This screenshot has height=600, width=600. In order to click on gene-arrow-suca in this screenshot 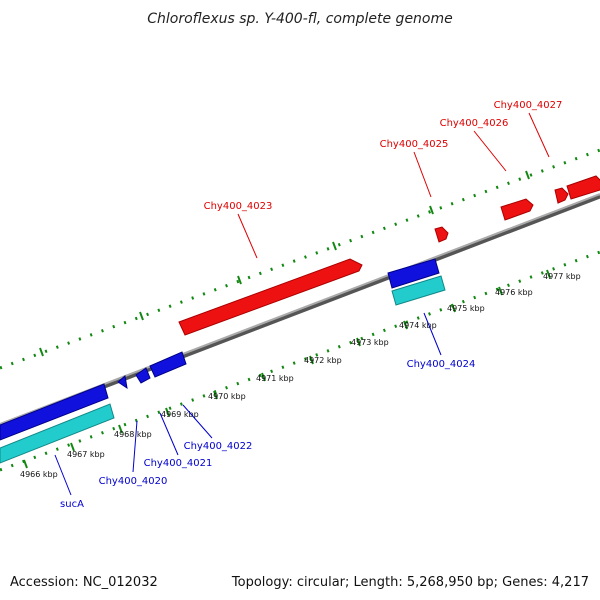, I will do `click(54, 412)`.